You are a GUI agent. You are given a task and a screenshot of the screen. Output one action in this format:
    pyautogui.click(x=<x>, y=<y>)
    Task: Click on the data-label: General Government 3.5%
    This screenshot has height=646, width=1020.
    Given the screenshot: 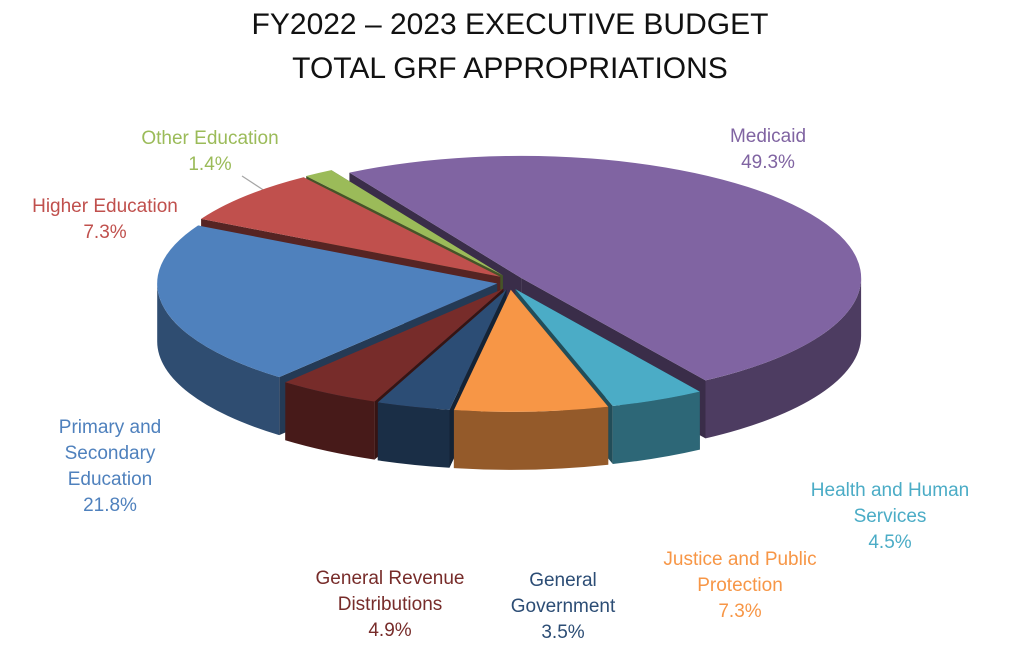 What is the action you would take?
    pyautogui.click(x=563, y=607)
    